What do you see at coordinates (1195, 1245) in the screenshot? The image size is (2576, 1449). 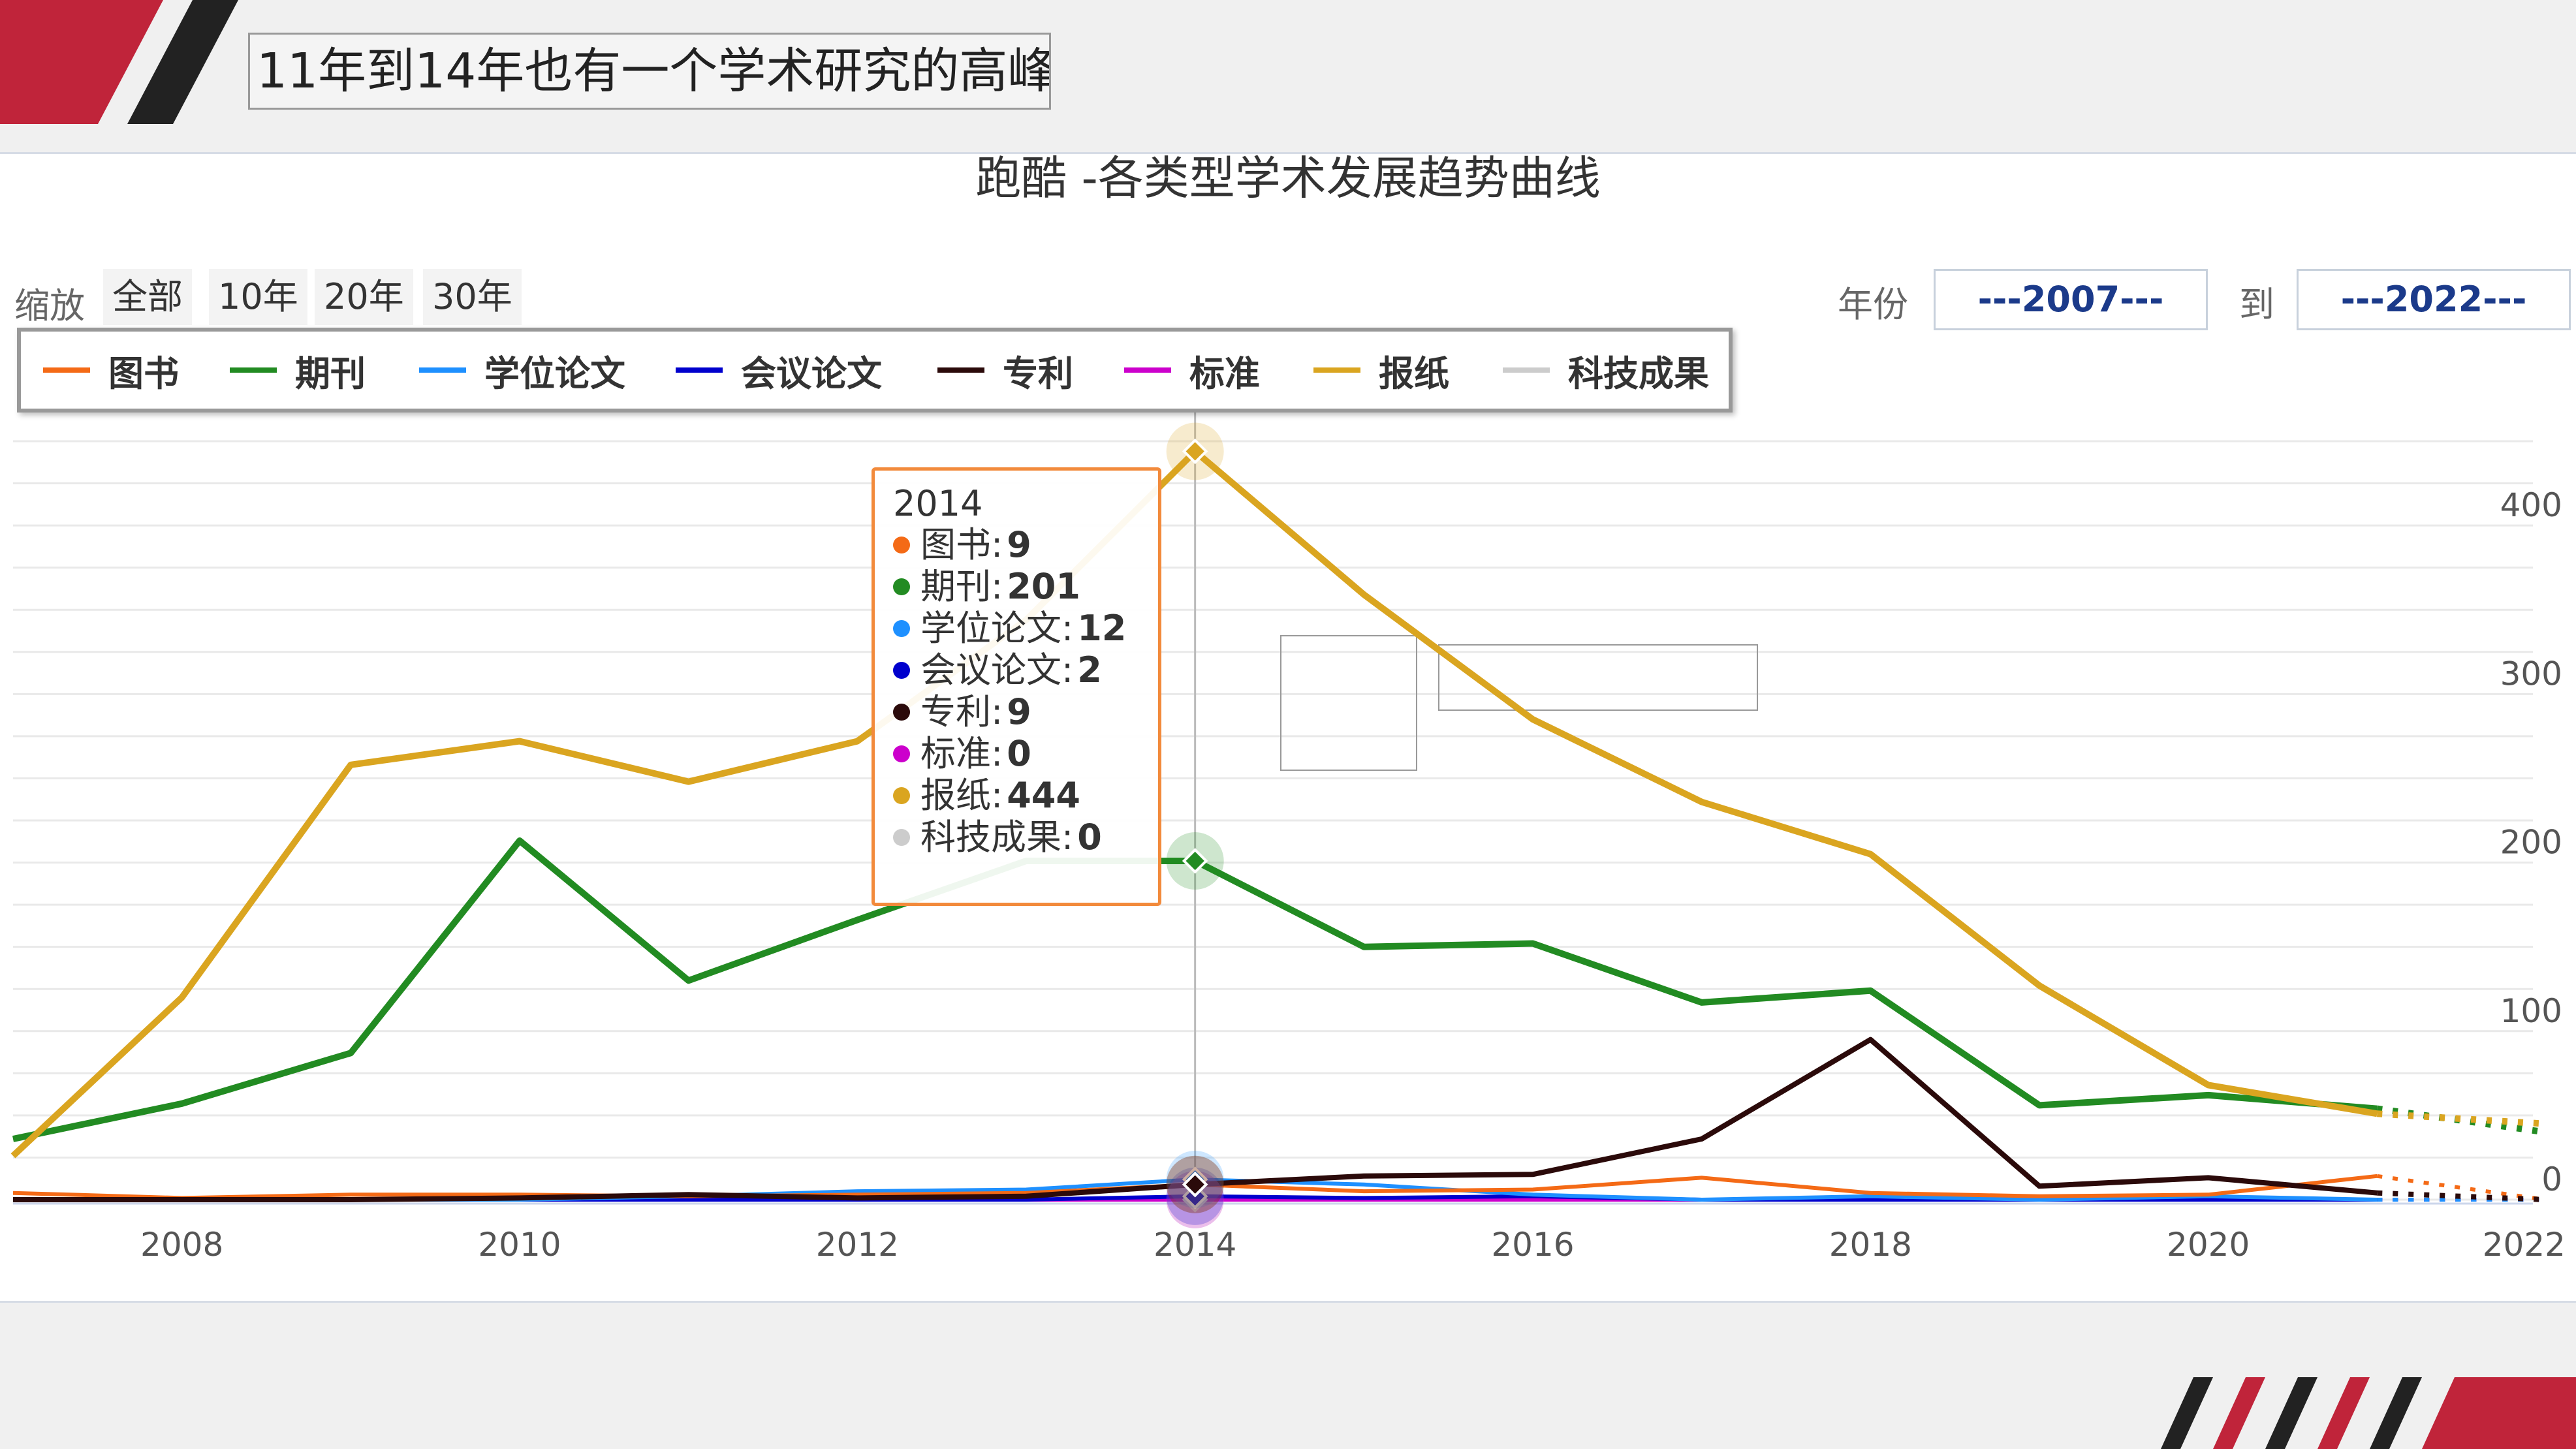 I see `x-tick-label: 2014` at bounding box center [1195, 1245].